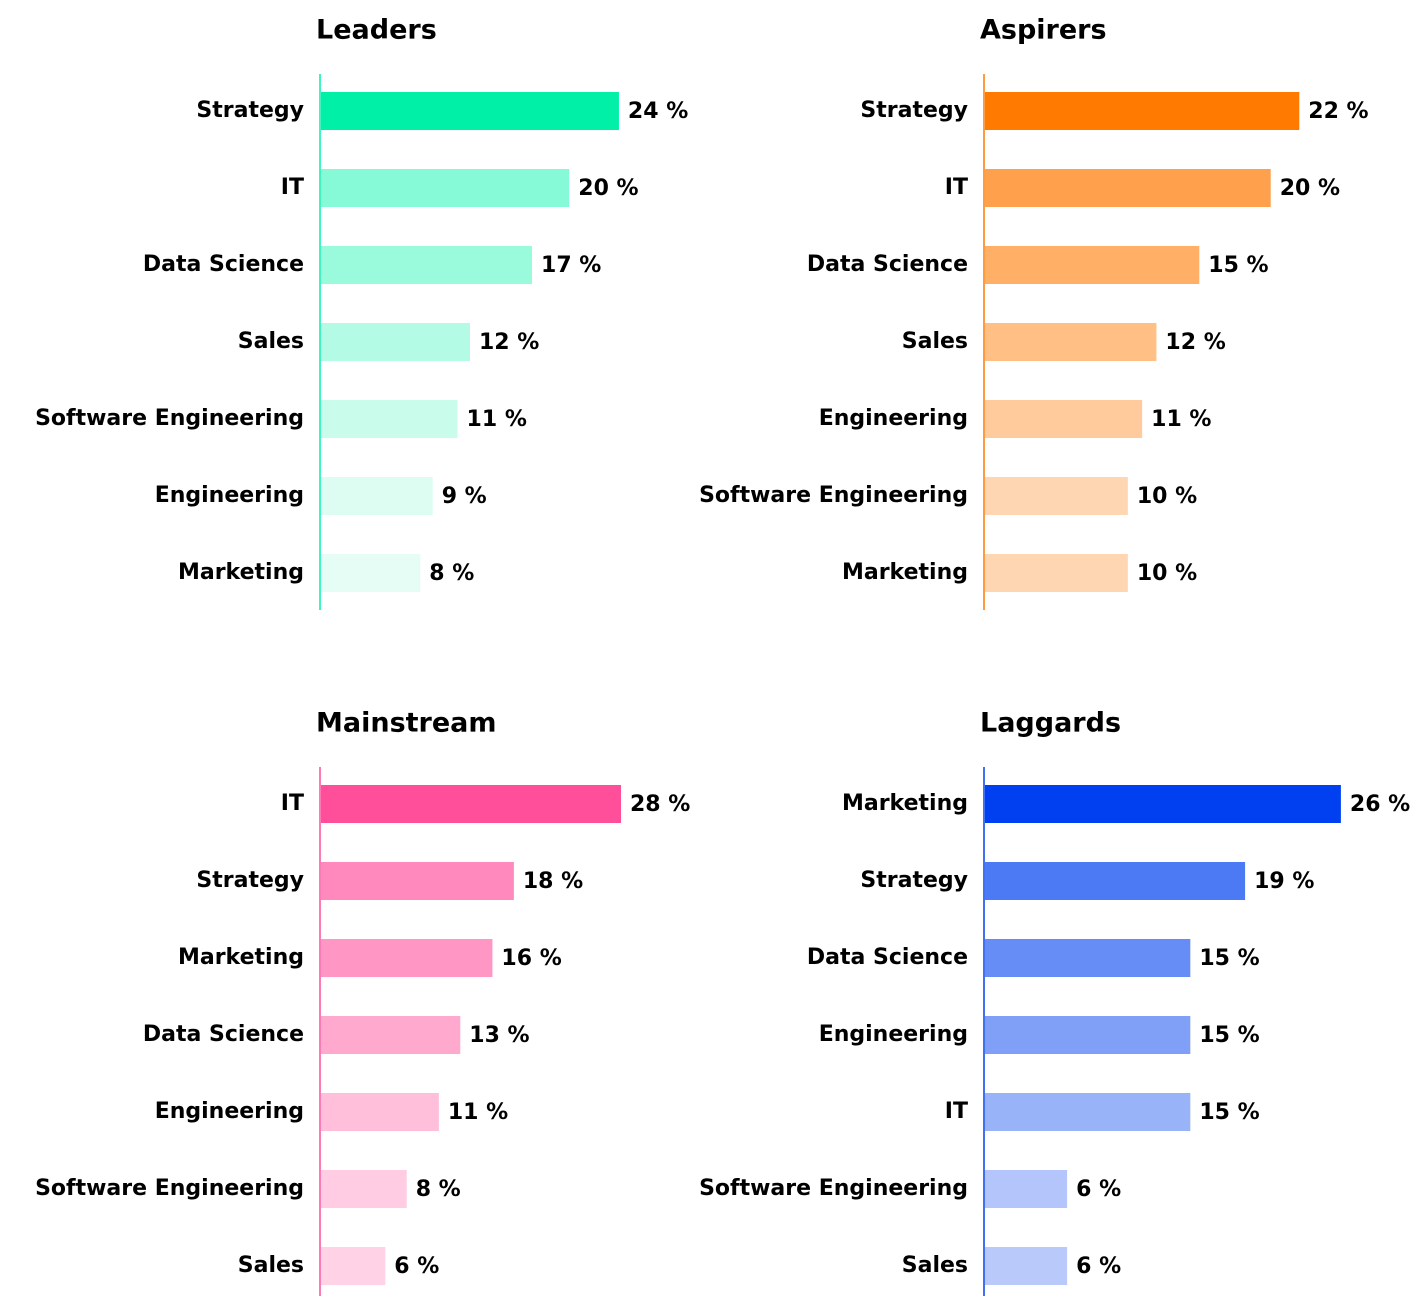  What do you see at coordinates (658, 111) in the screenshot?
I see `value-label: 24 %` at bounding box center [658, 111].